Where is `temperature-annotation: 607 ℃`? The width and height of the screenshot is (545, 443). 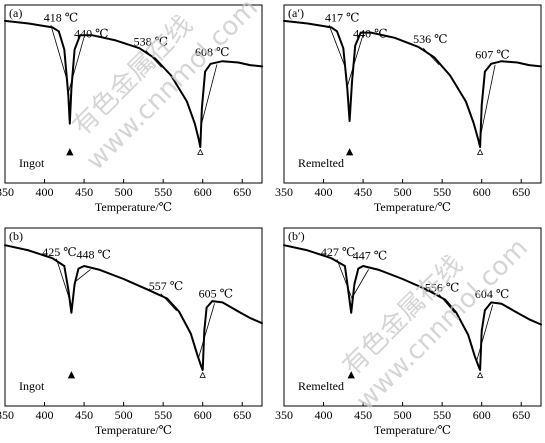 temperature-annotation: 607 ℃ is located at coordinates (492, 55).